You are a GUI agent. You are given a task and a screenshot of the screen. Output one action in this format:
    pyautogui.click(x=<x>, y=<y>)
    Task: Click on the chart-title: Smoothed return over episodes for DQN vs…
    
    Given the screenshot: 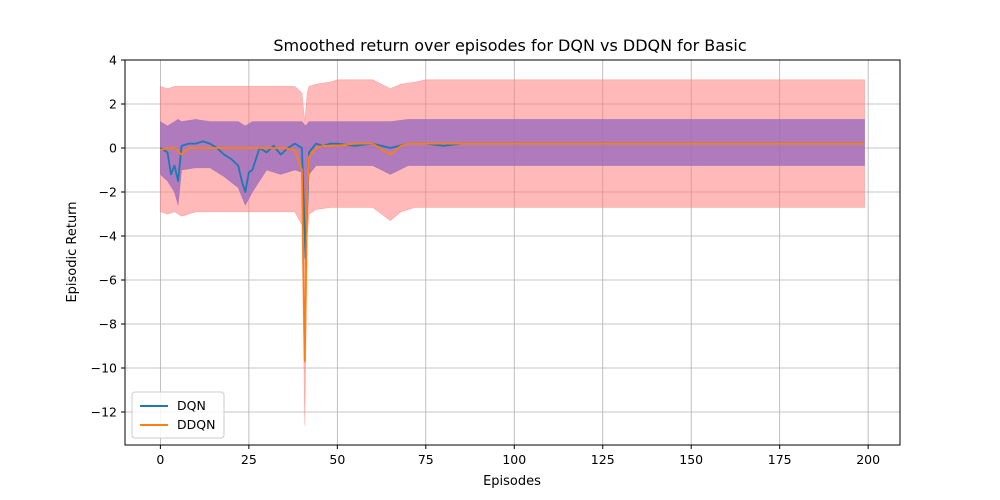 What is the action you would take?
    pyautogui.click(x=509, y=45)
    